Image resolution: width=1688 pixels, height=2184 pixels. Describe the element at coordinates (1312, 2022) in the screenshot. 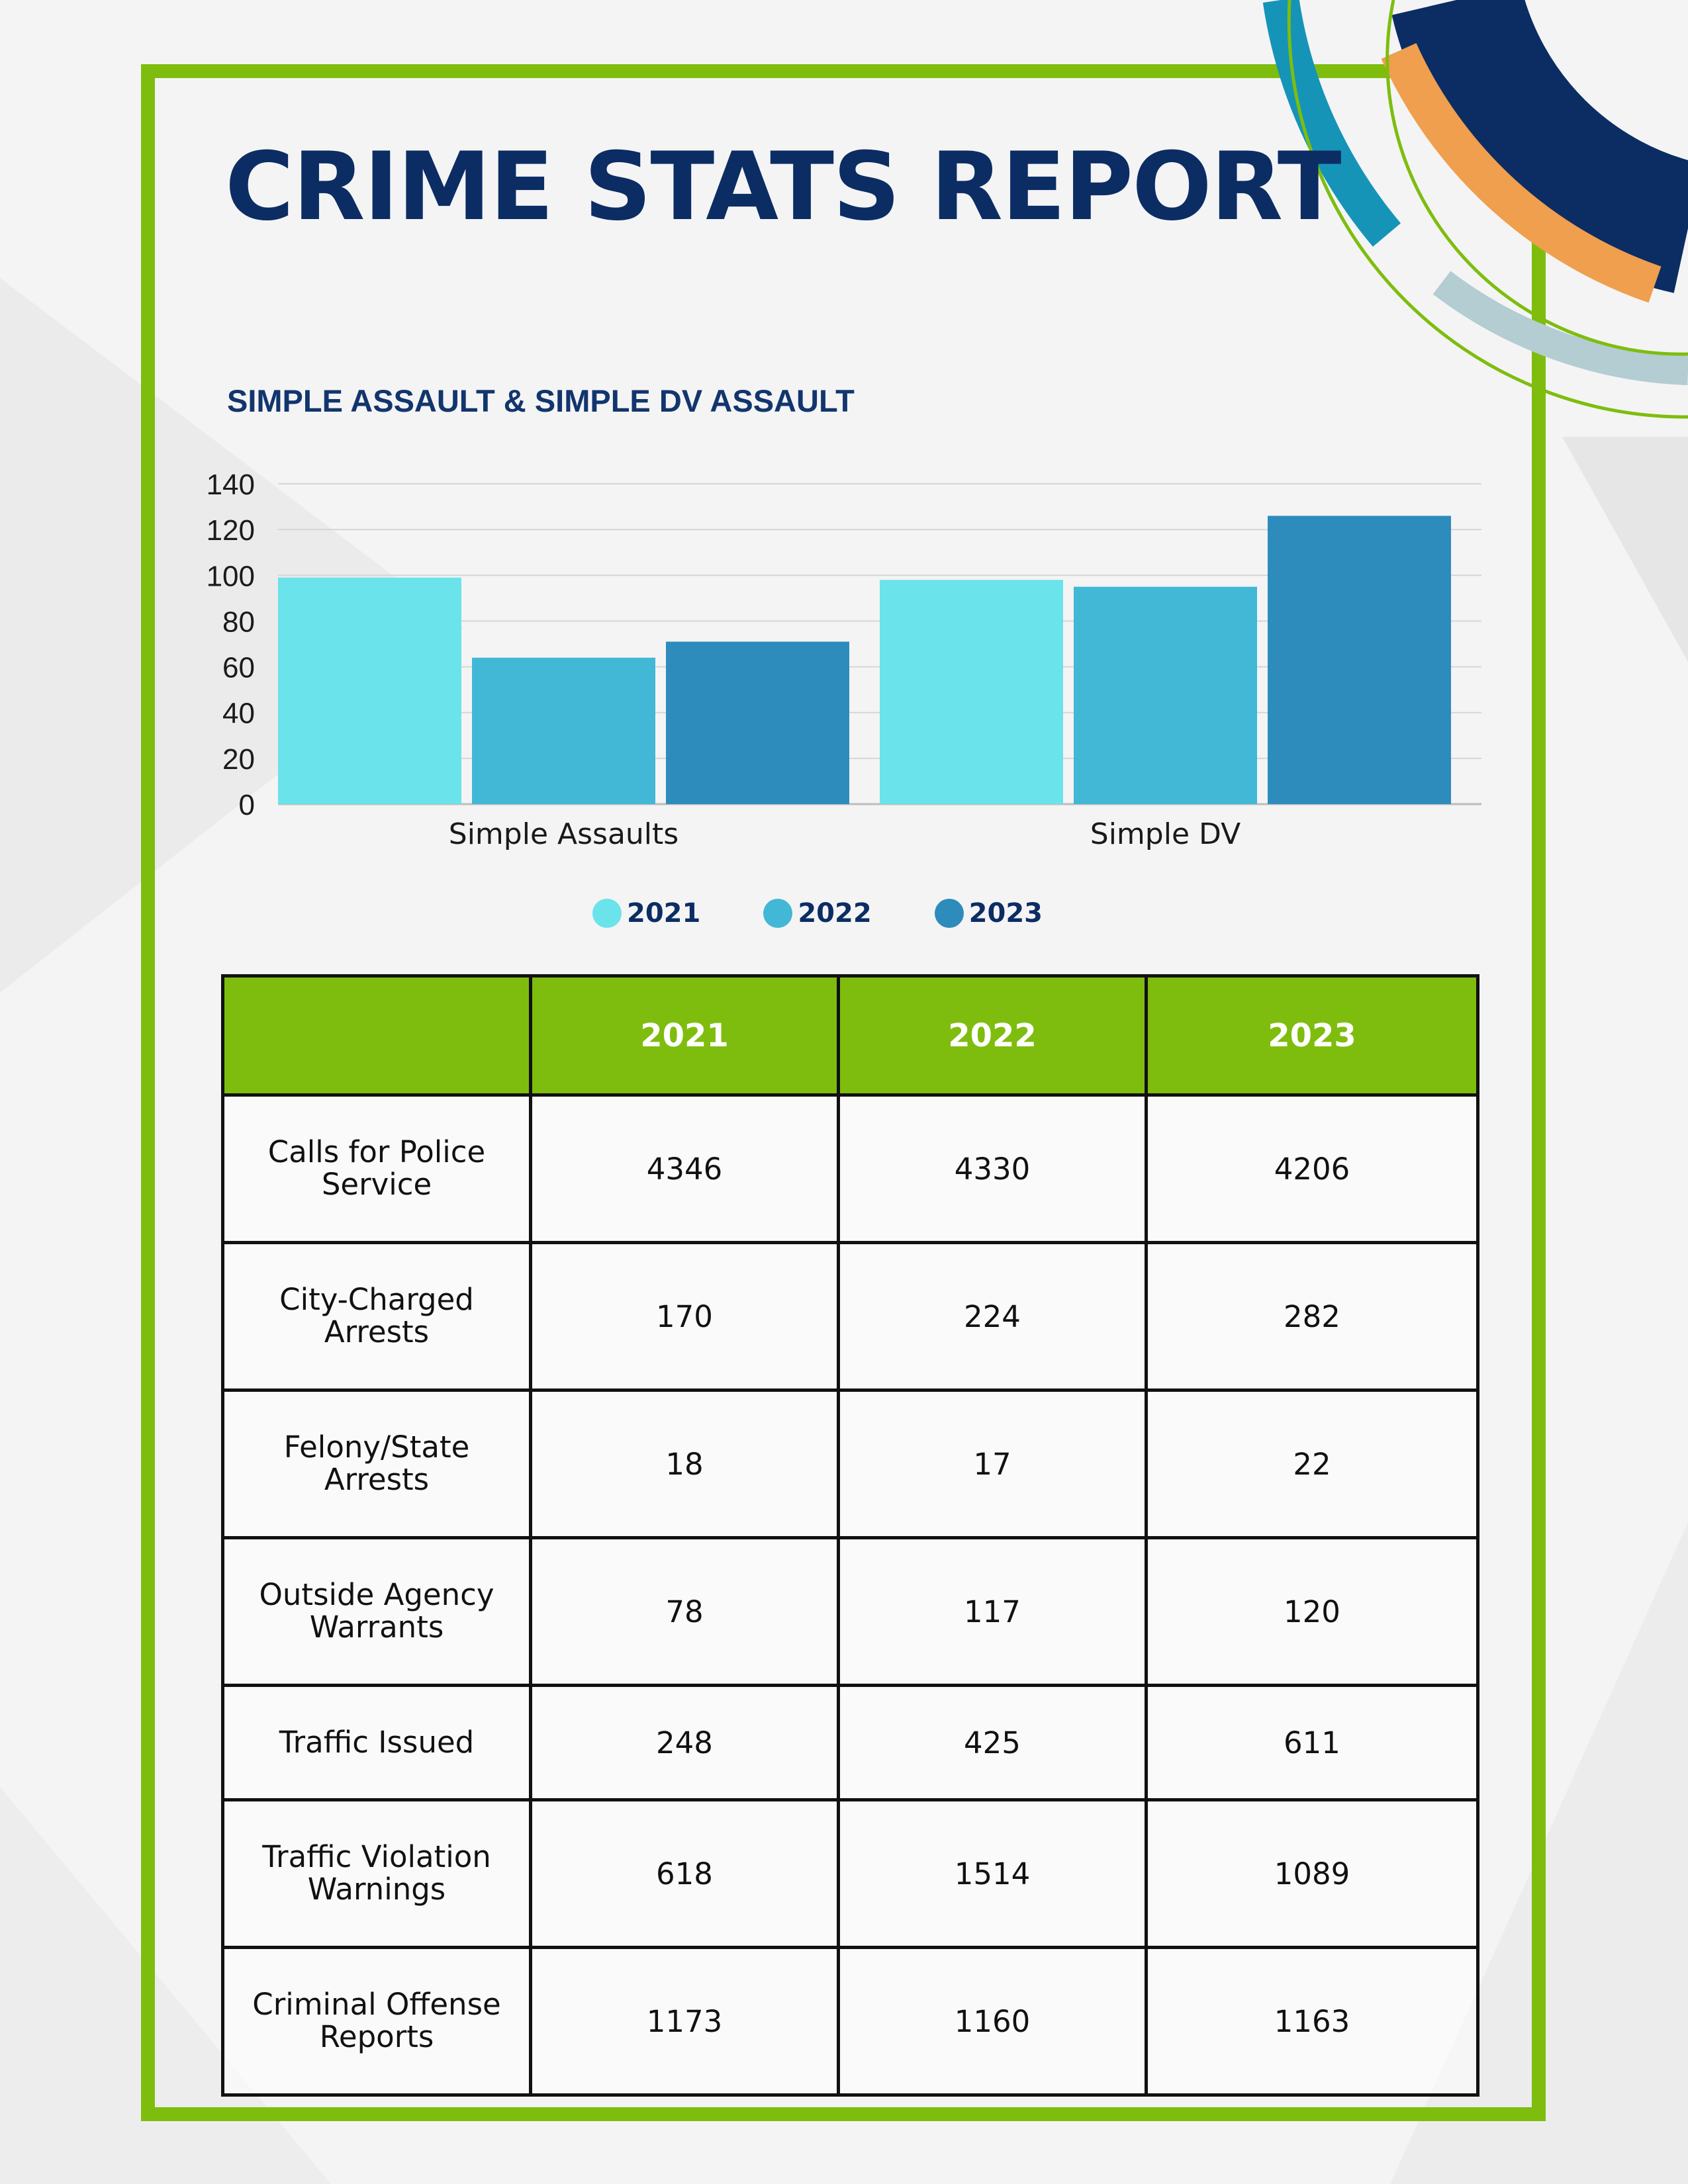

I see `table-cell: 1163` at that location.